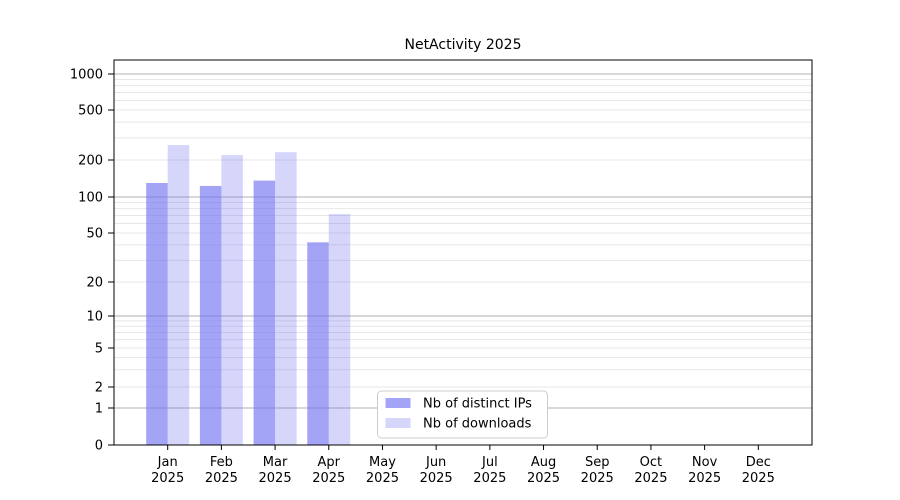  I want to click on legend-box, so click(462, 414).